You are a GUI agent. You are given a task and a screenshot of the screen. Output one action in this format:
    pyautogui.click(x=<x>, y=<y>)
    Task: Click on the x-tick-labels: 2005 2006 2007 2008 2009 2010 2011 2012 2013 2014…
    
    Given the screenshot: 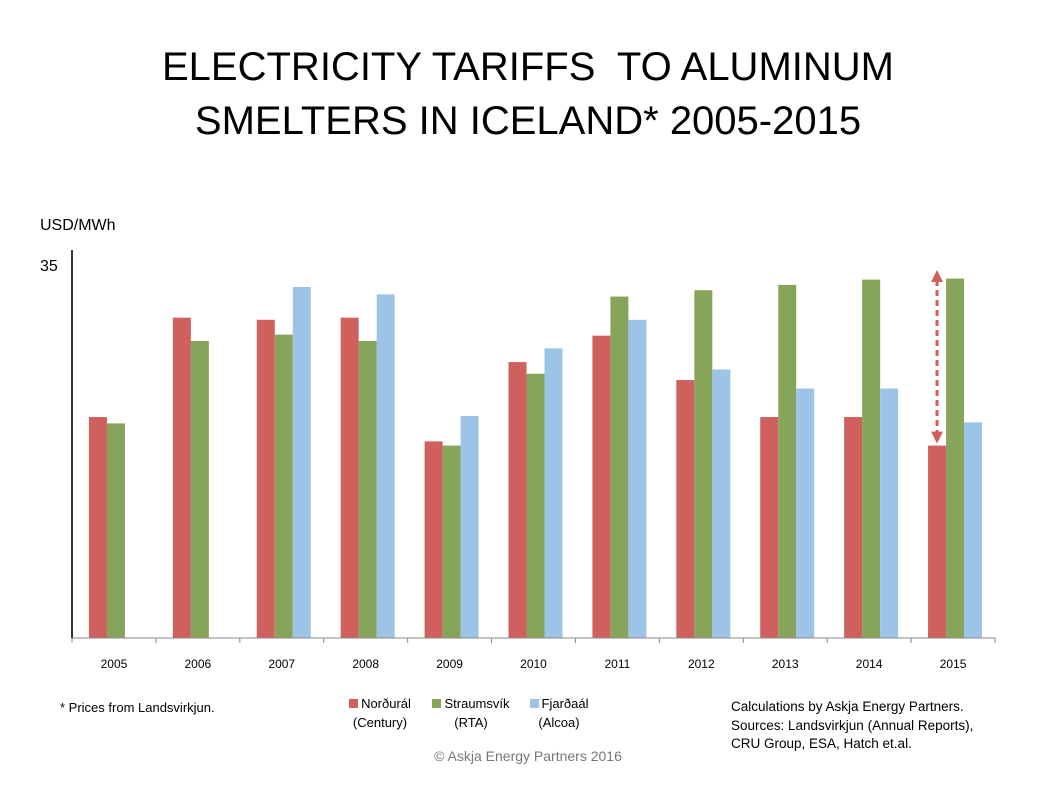 What is the action you would take?
    pyautogui.click(x=534, y=664)
    